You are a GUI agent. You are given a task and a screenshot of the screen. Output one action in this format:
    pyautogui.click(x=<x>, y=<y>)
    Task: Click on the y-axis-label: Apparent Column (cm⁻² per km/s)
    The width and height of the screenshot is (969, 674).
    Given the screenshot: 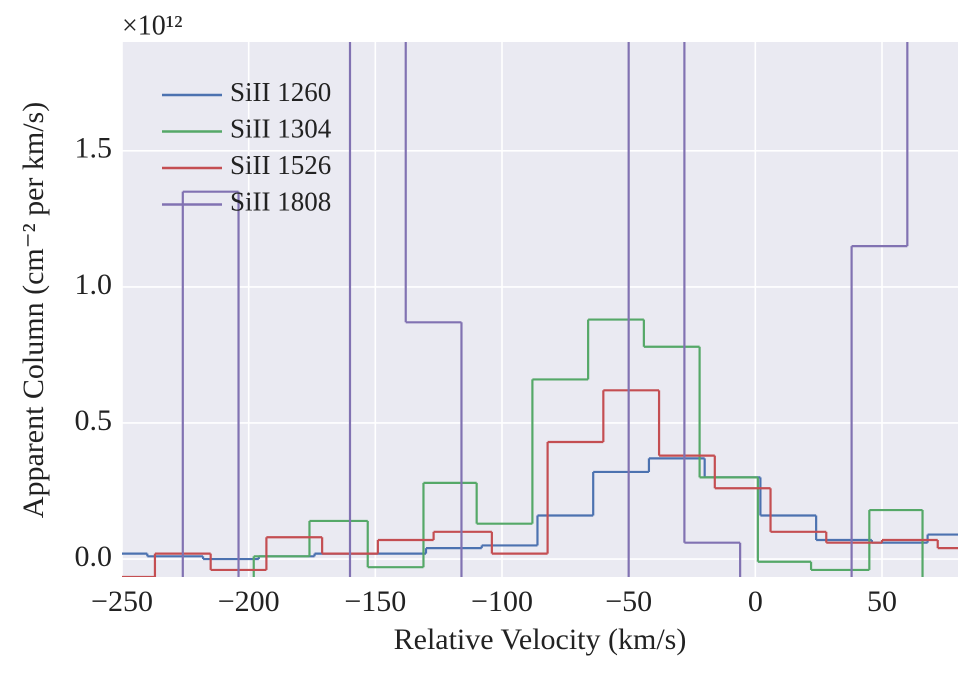 What is the action you would take?
    pyautogui.click(x=33, y=310)
    